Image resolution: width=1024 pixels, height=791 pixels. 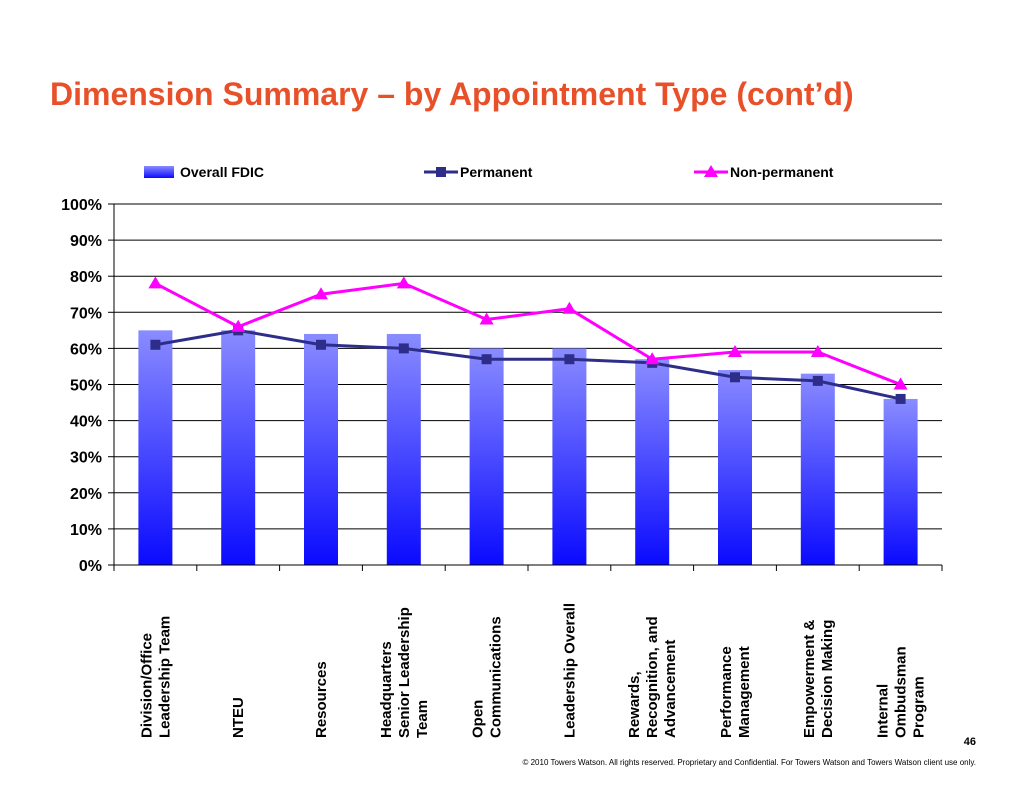 I want to click on line-square, so click(x=528, y=364).